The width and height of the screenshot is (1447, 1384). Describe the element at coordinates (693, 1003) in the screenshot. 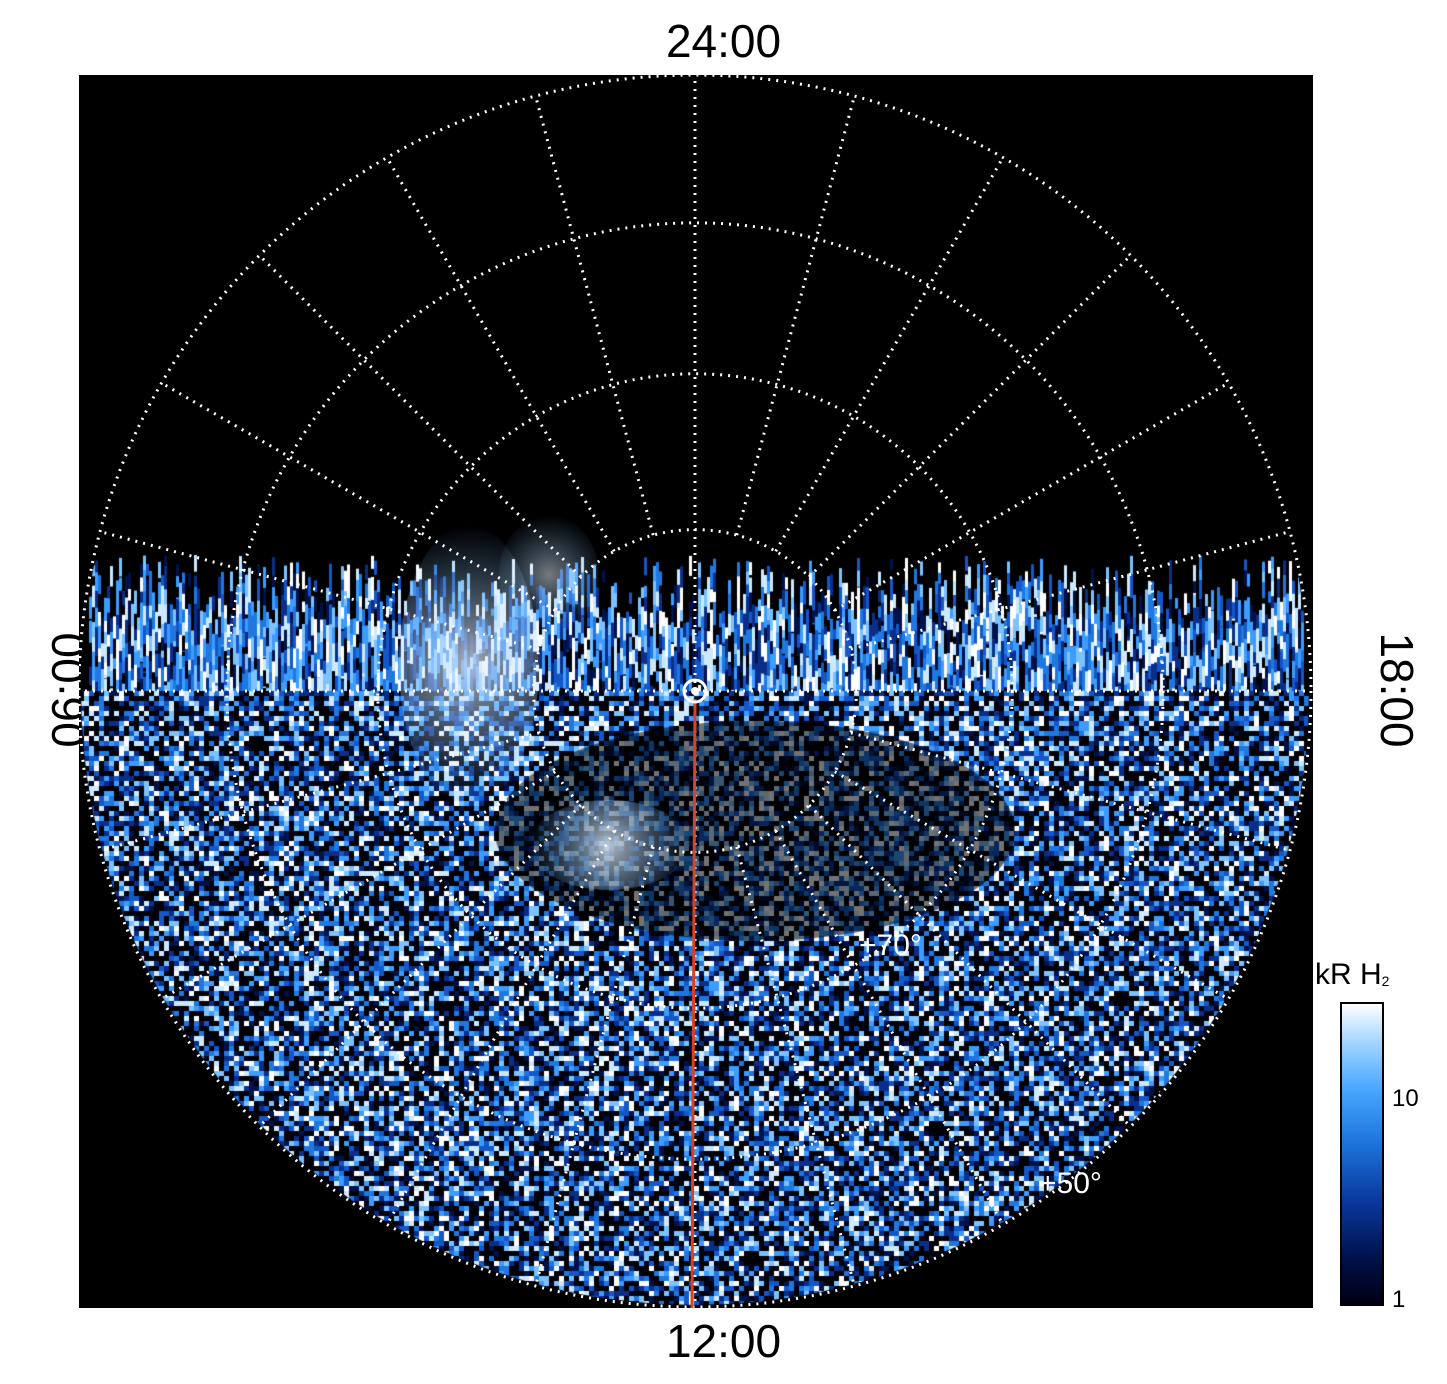

I see `noon-meridian-line` at that location.